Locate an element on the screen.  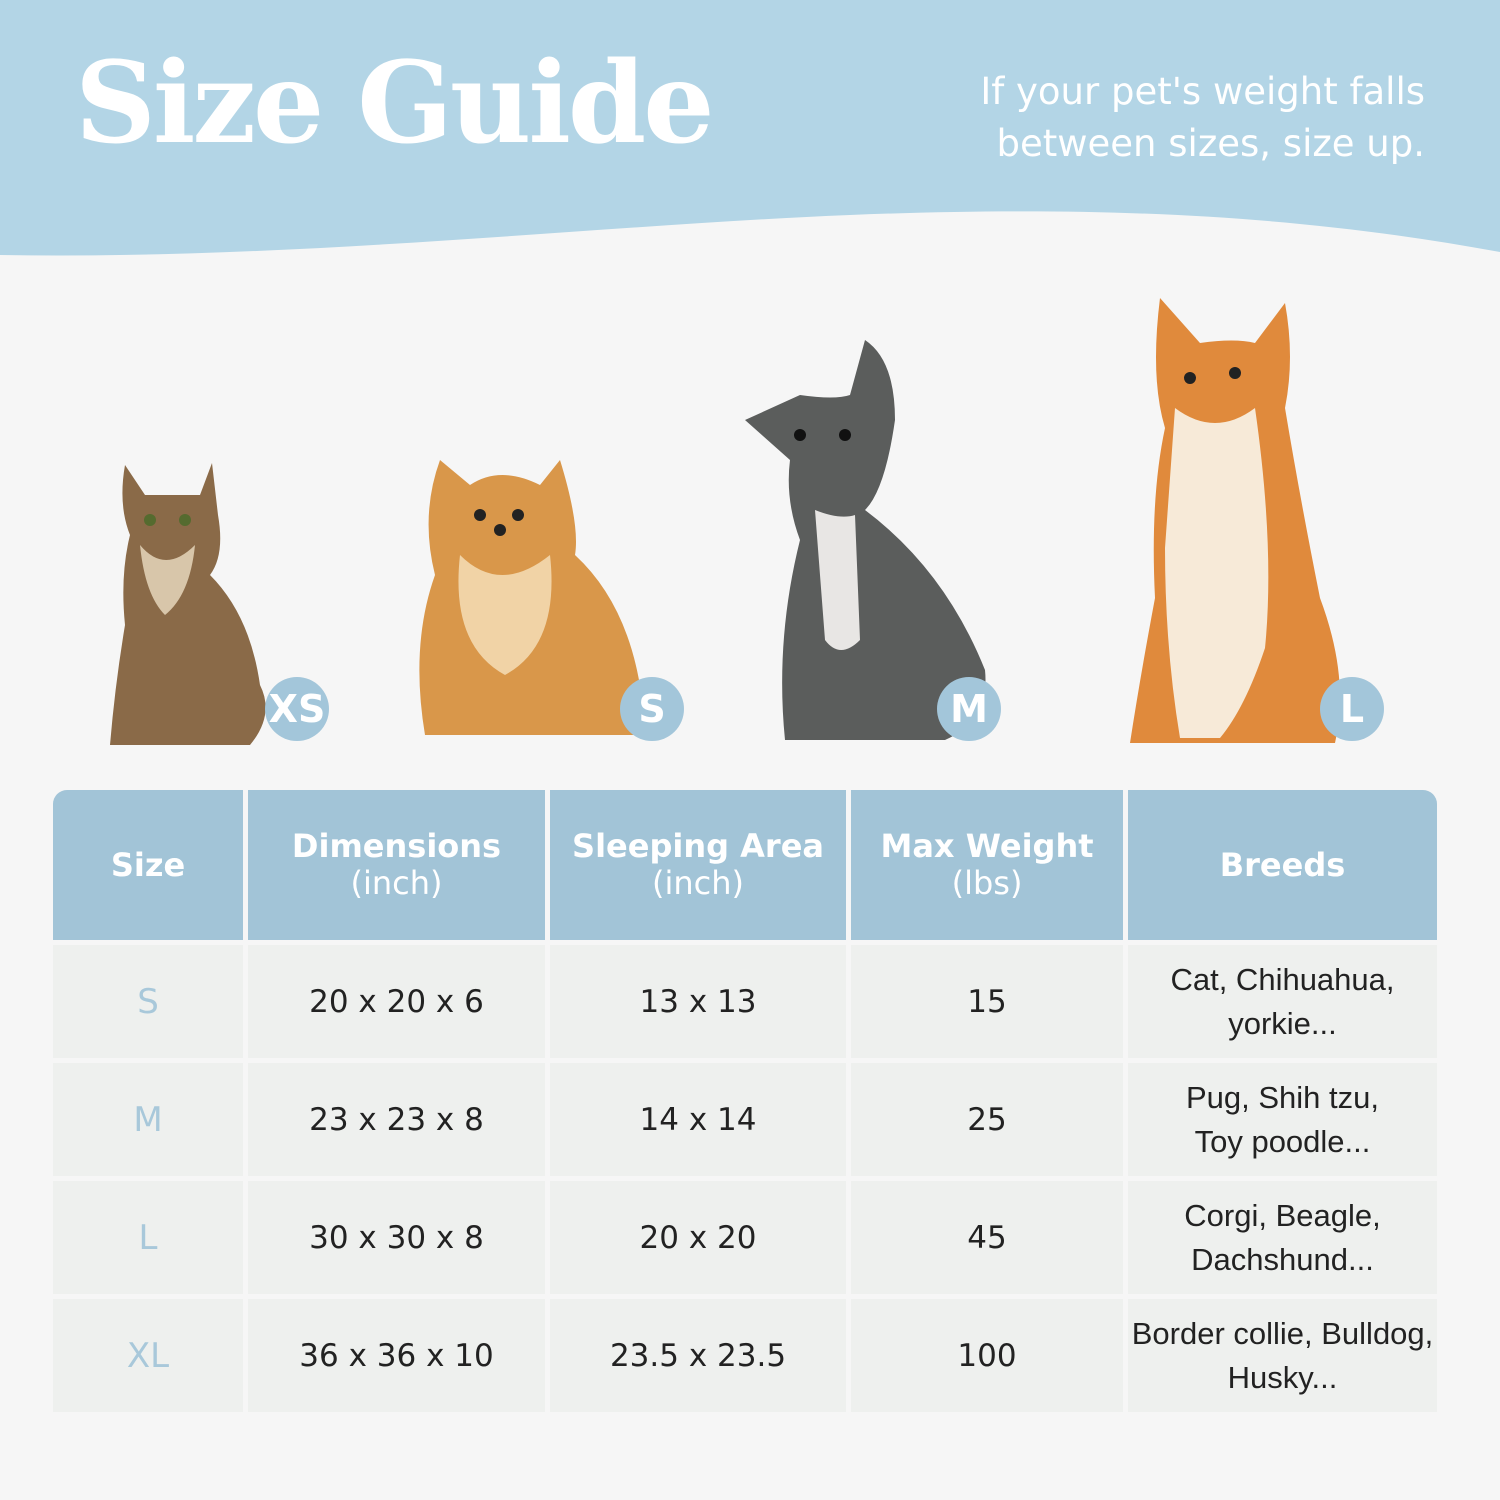
cell-dimensions: 20 x 20 x 6 is located at coordinates (396, 1001).